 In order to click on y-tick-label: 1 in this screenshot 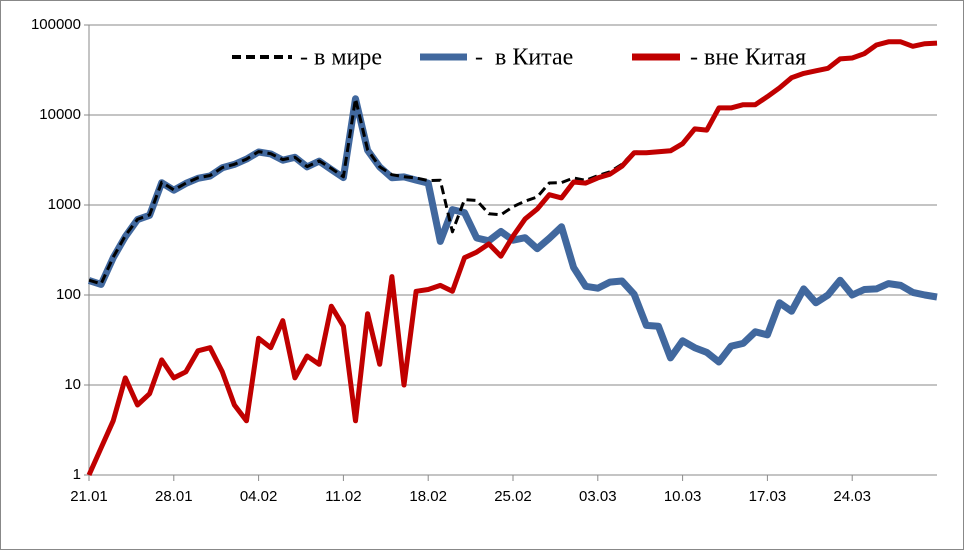, I will do `click(77, 474)`.